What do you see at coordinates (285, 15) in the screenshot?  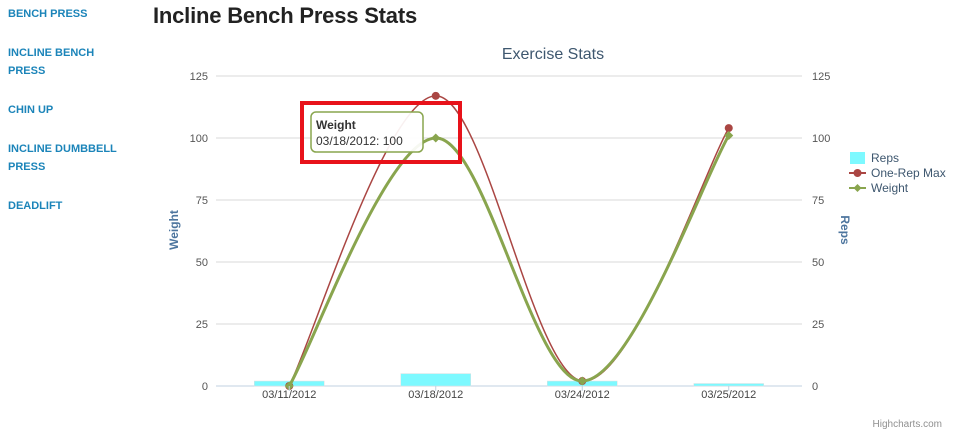 I see `page-title: Incline Bench Press Stats` at bounding box center [285, 15].